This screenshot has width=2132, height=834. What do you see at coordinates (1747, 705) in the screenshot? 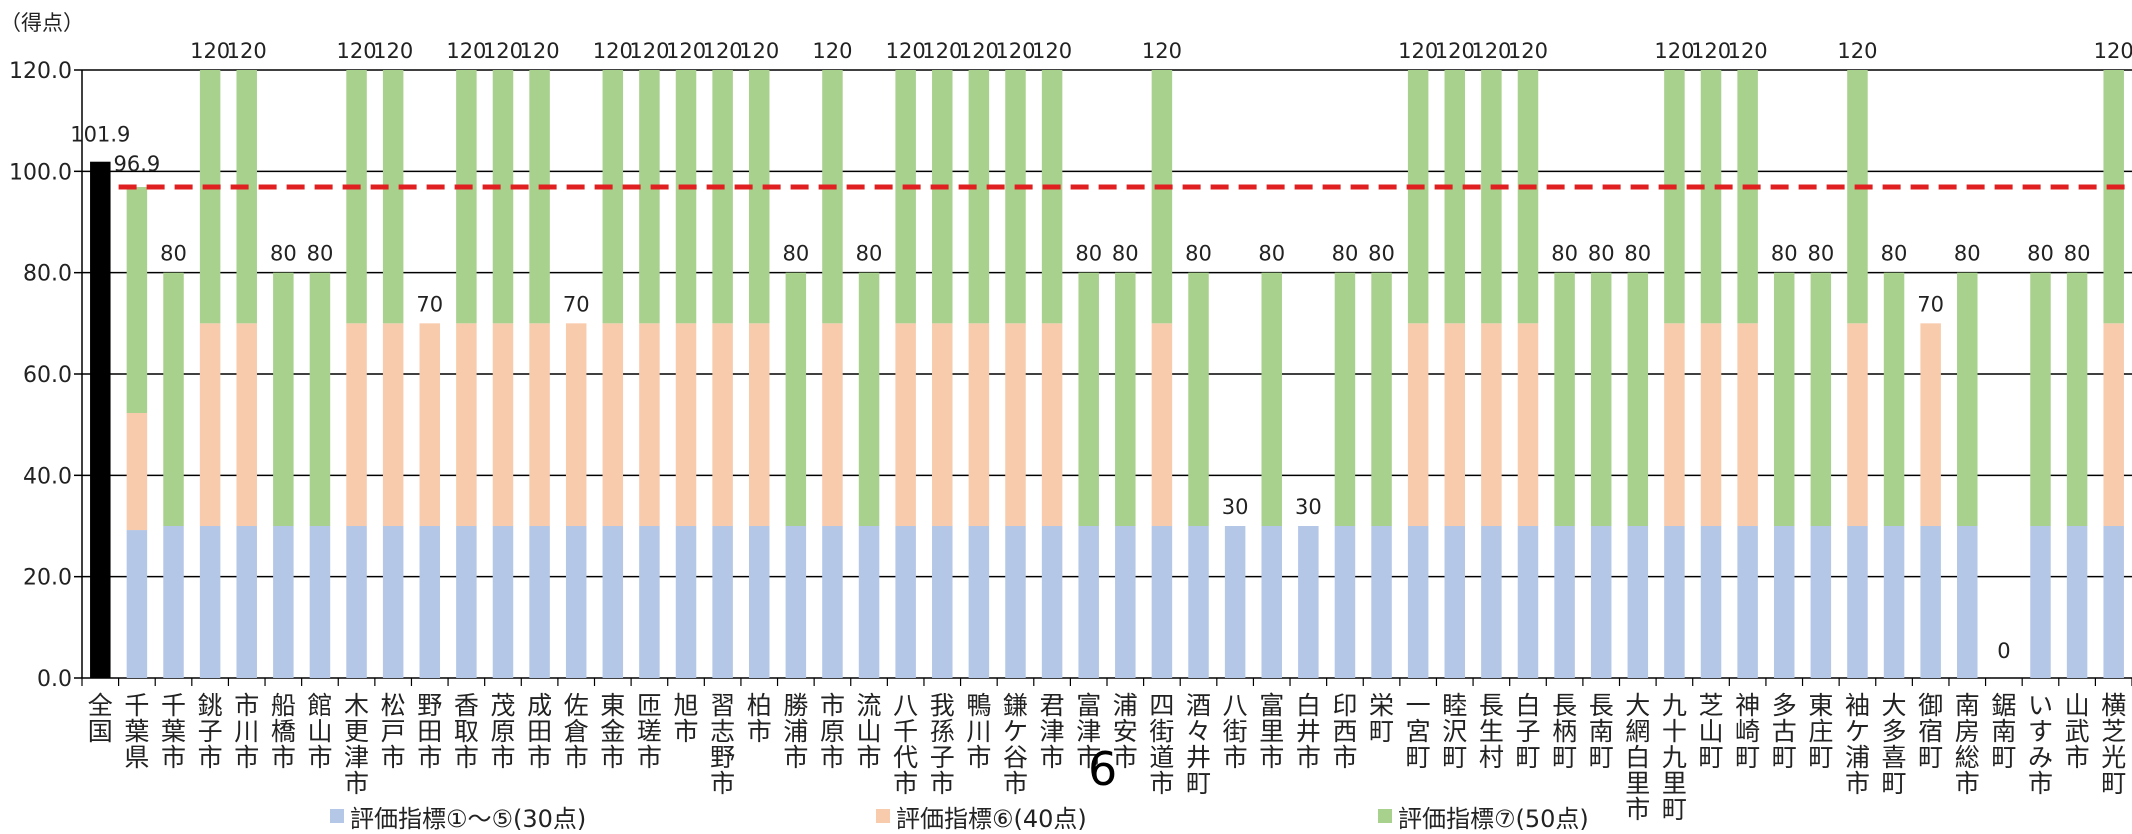
I see `x-tick-label: 神` at bounding box center [1747, 705].